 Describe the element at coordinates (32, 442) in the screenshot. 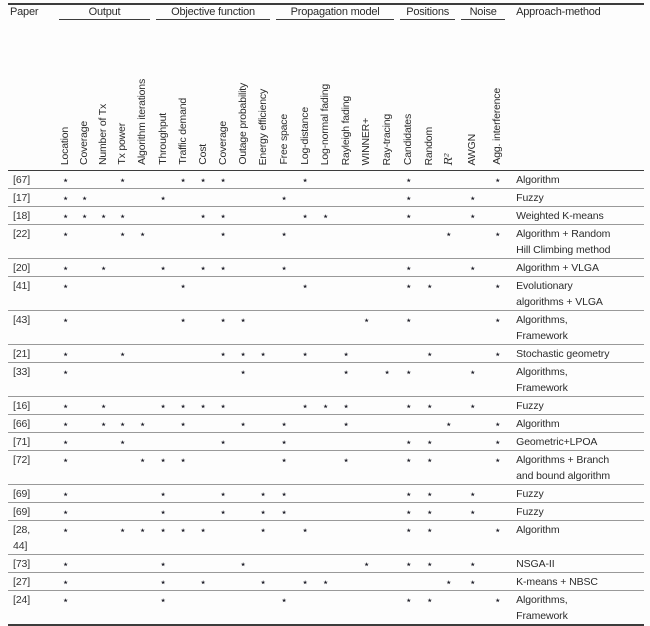

I see `paper-ref: [71]` at that location.